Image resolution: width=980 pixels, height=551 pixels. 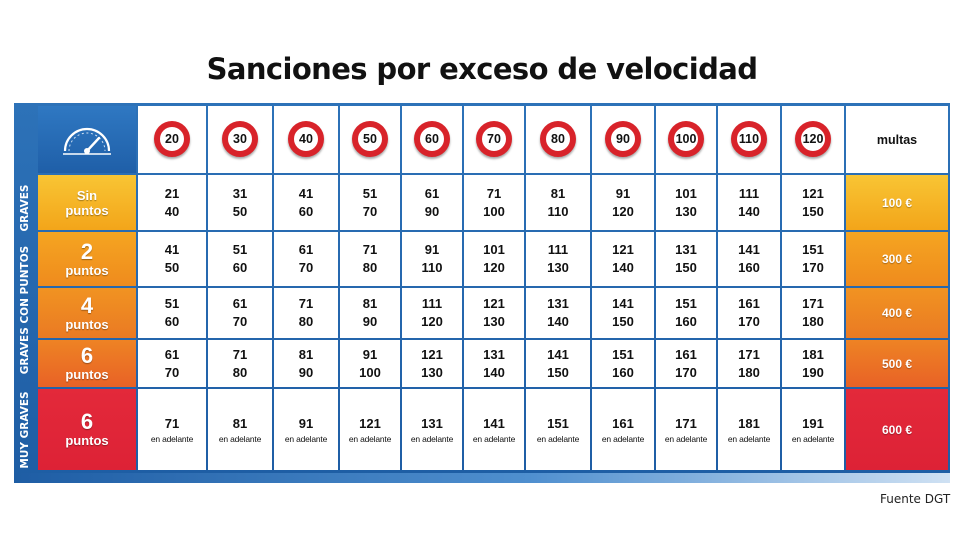 I want to click on speed-range-to: 110, so click(x=432, y=267).